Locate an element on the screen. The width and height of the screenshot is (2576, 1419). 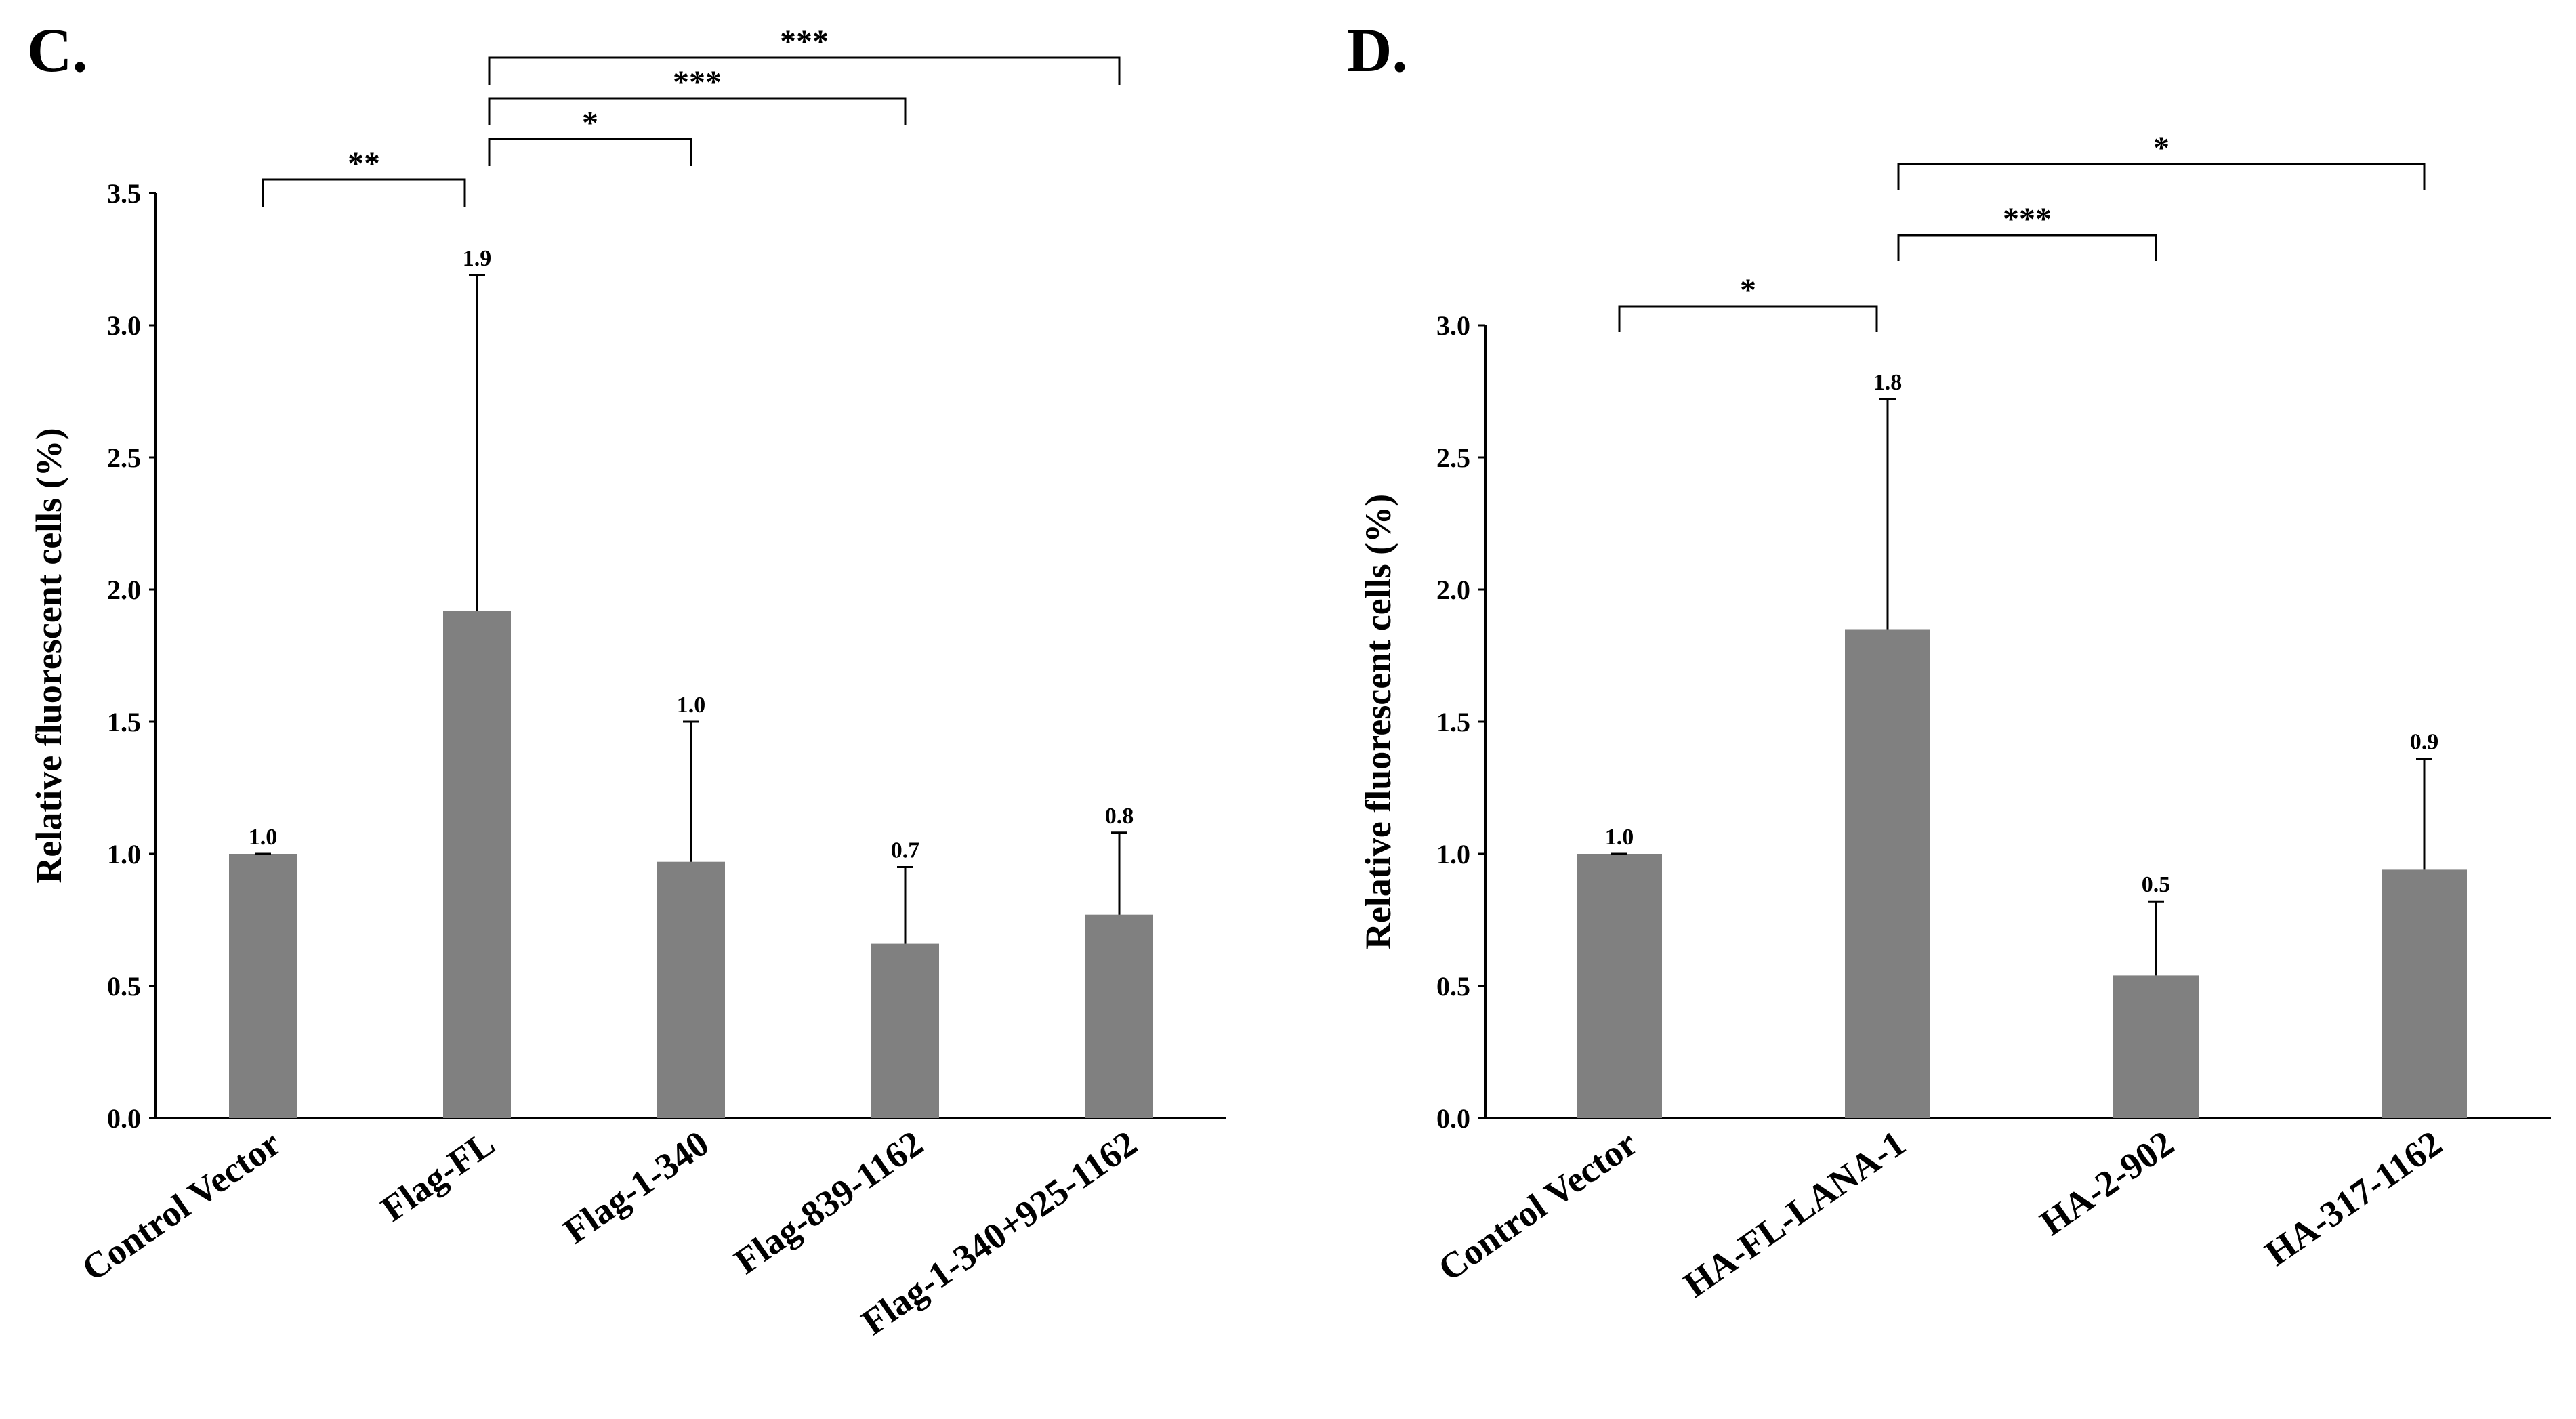
x-tick-label: Flag-839-1162 is located at coordinates (828, 1202).